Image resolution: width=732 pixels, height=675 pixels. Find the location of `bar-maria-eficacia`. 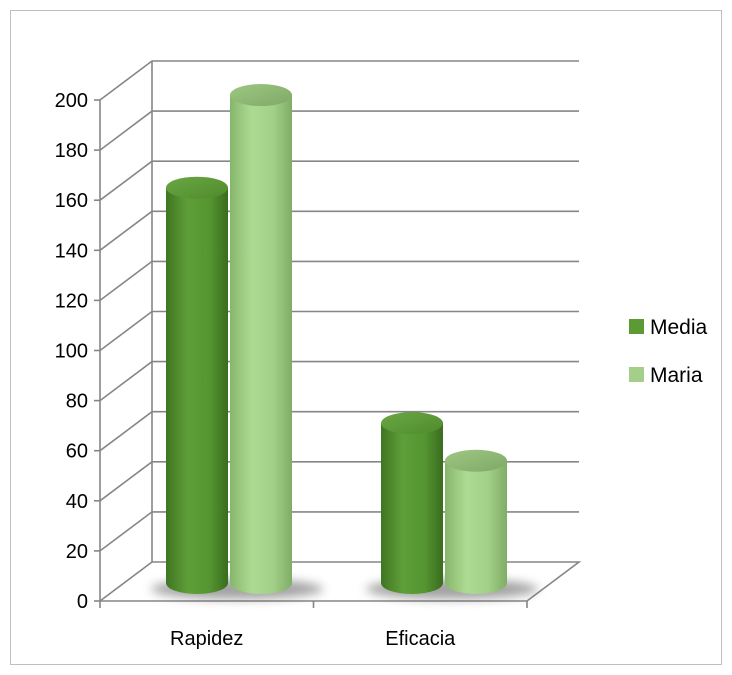

bar-maria-eficacia is located at coordinates (476, 521).